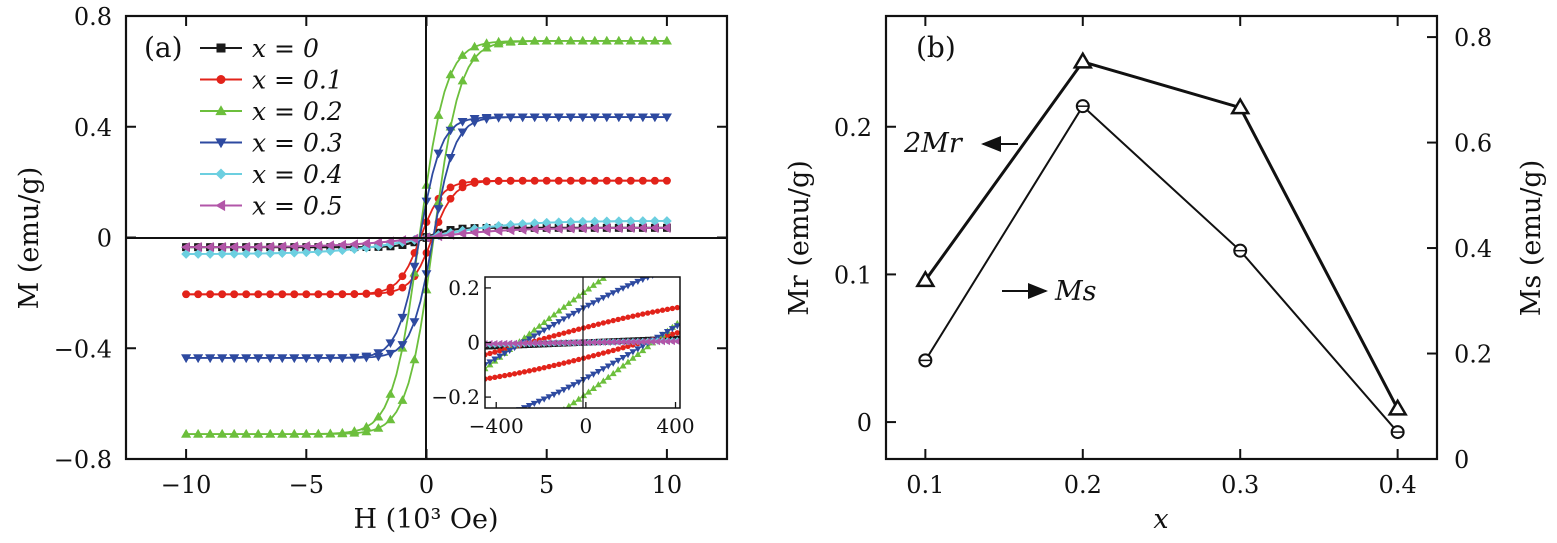  What do you see at coordinates (1461, 460) in the screenshot?
I see `y-tick-label-right: 0` at bounding box center [1461, 460].